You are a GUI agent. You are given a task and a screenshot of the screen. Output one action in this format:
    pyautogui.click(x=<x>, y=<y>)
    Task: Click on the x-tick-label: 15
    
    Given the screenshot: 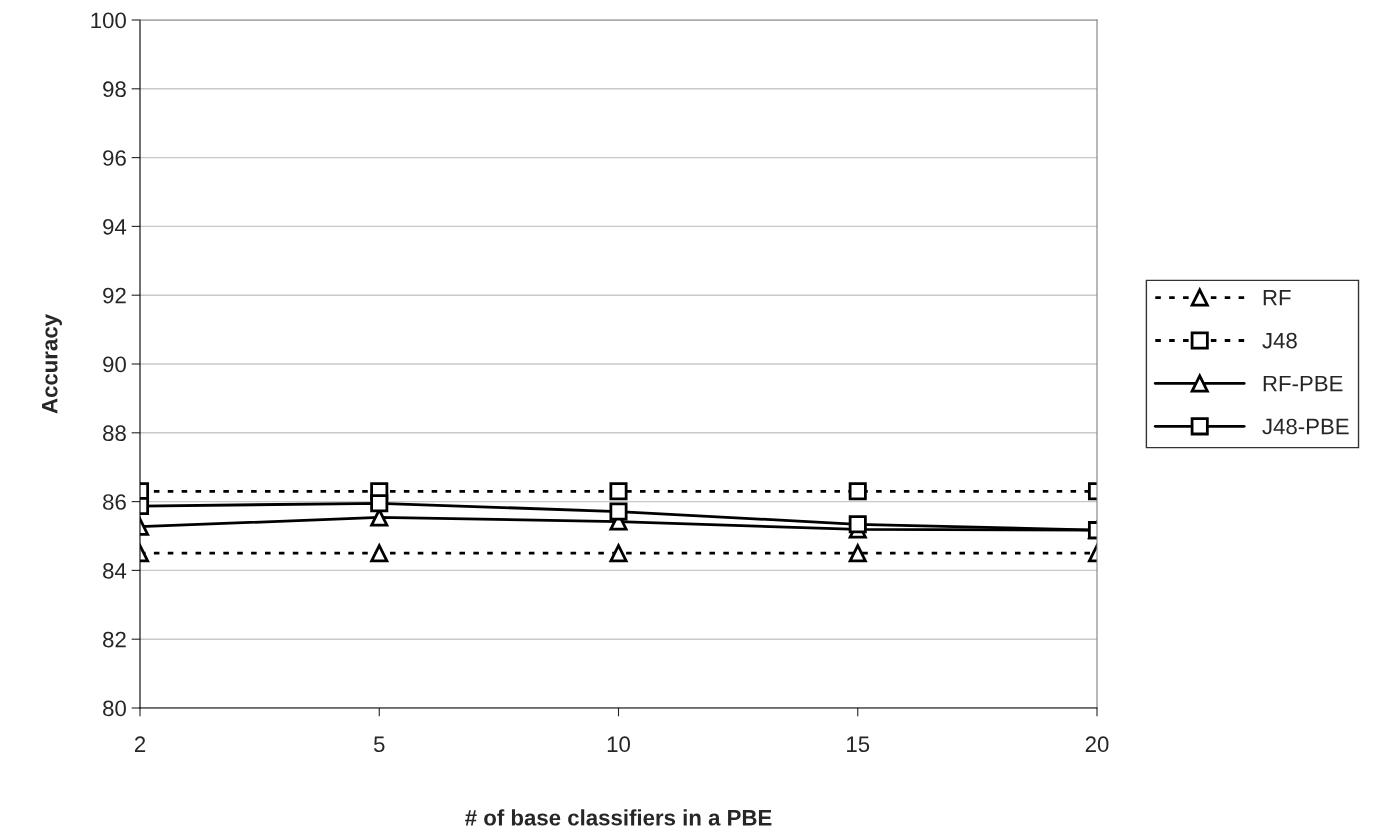 What is the action you would take?
    pyautogui.click(x=858, y=744)
    